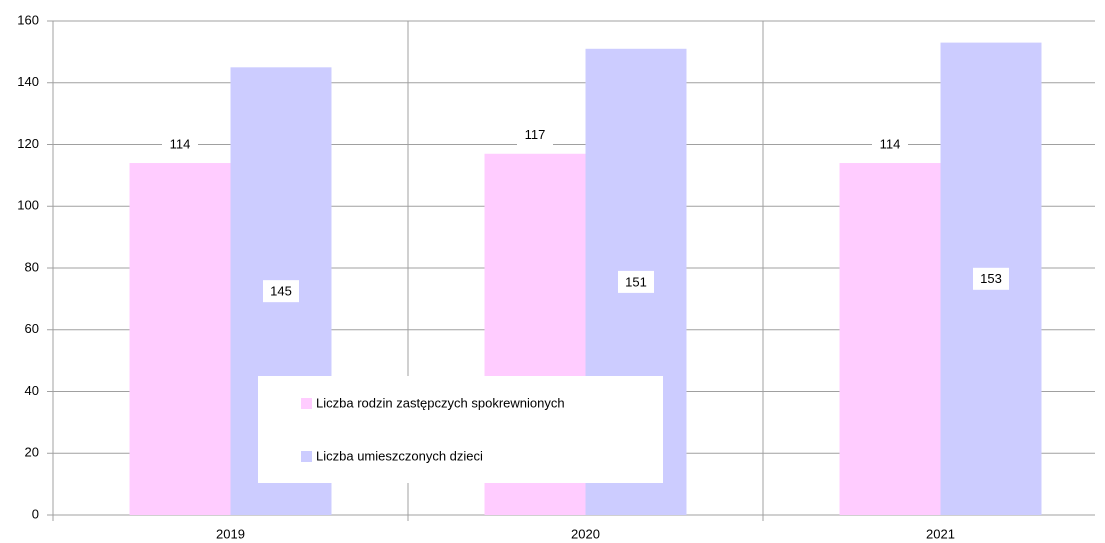 The height and width of the screenshot is (543, 1105). Describe the element at coordinates (28, 19) in the screenshot. I see `y-tick-label: 160` at that location.